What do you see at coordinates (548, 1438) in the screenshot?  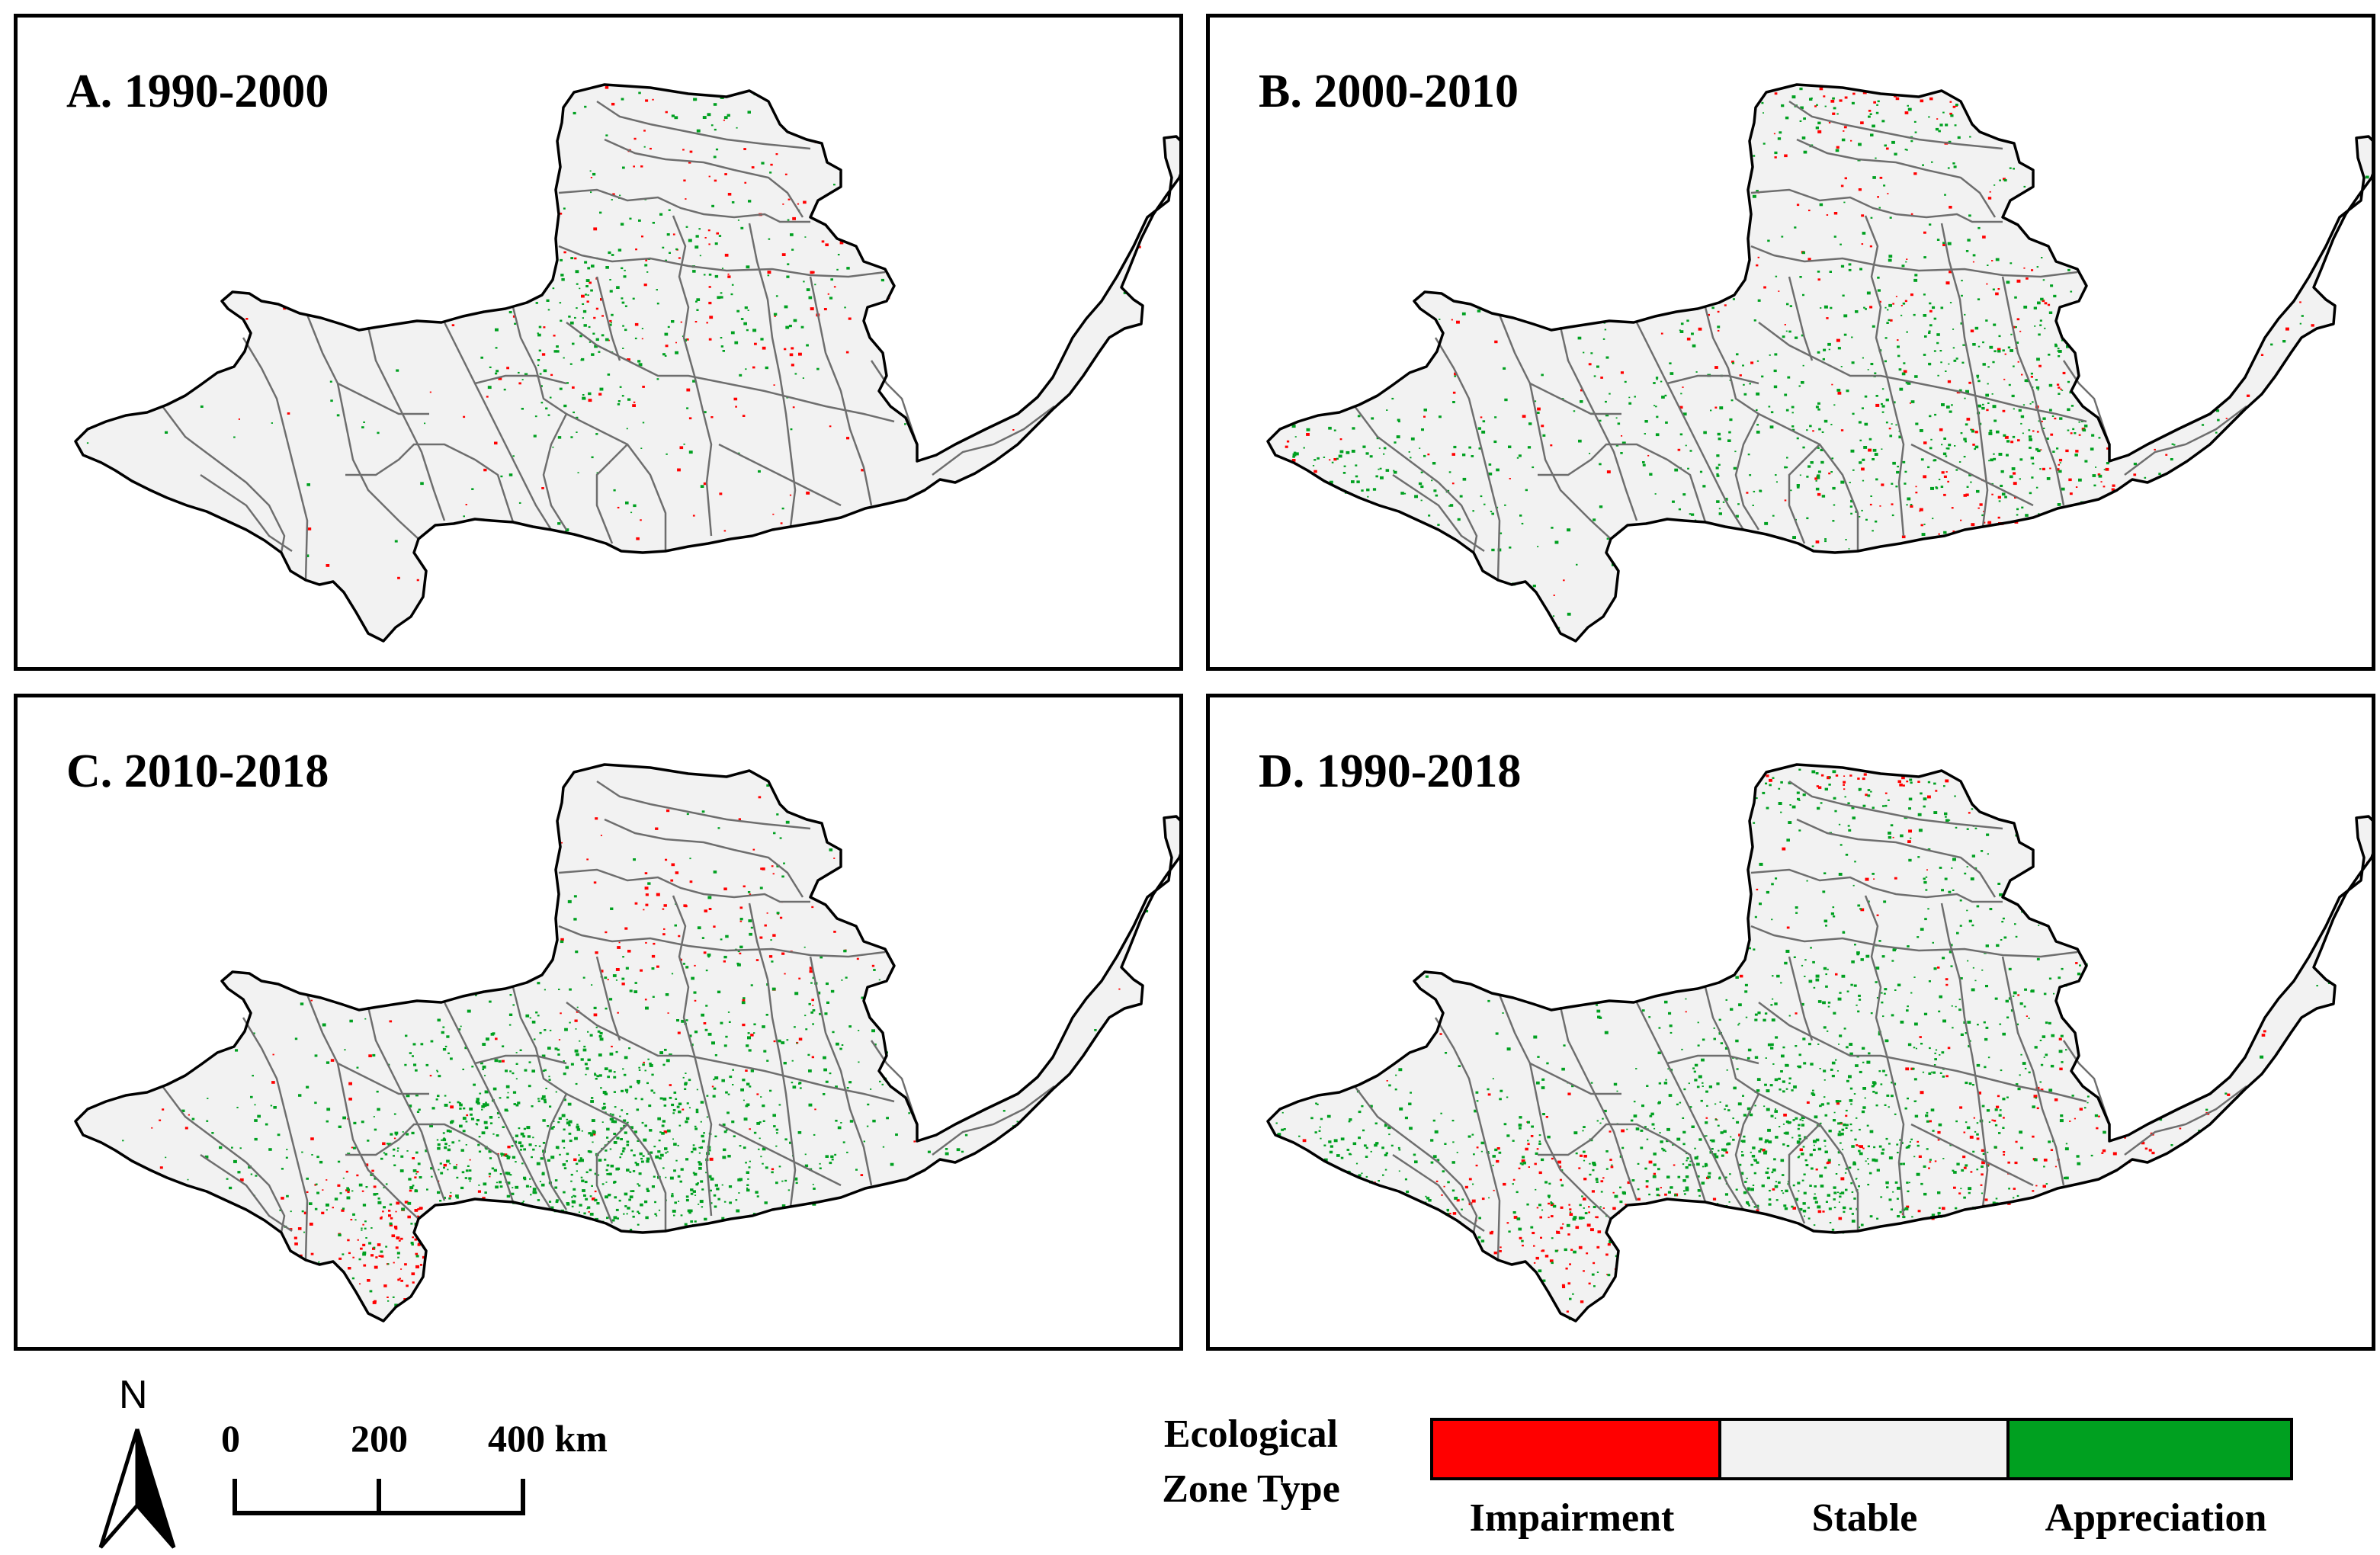 I see `scale-tick-400: 400 km` at bounding box center [548, 1438].